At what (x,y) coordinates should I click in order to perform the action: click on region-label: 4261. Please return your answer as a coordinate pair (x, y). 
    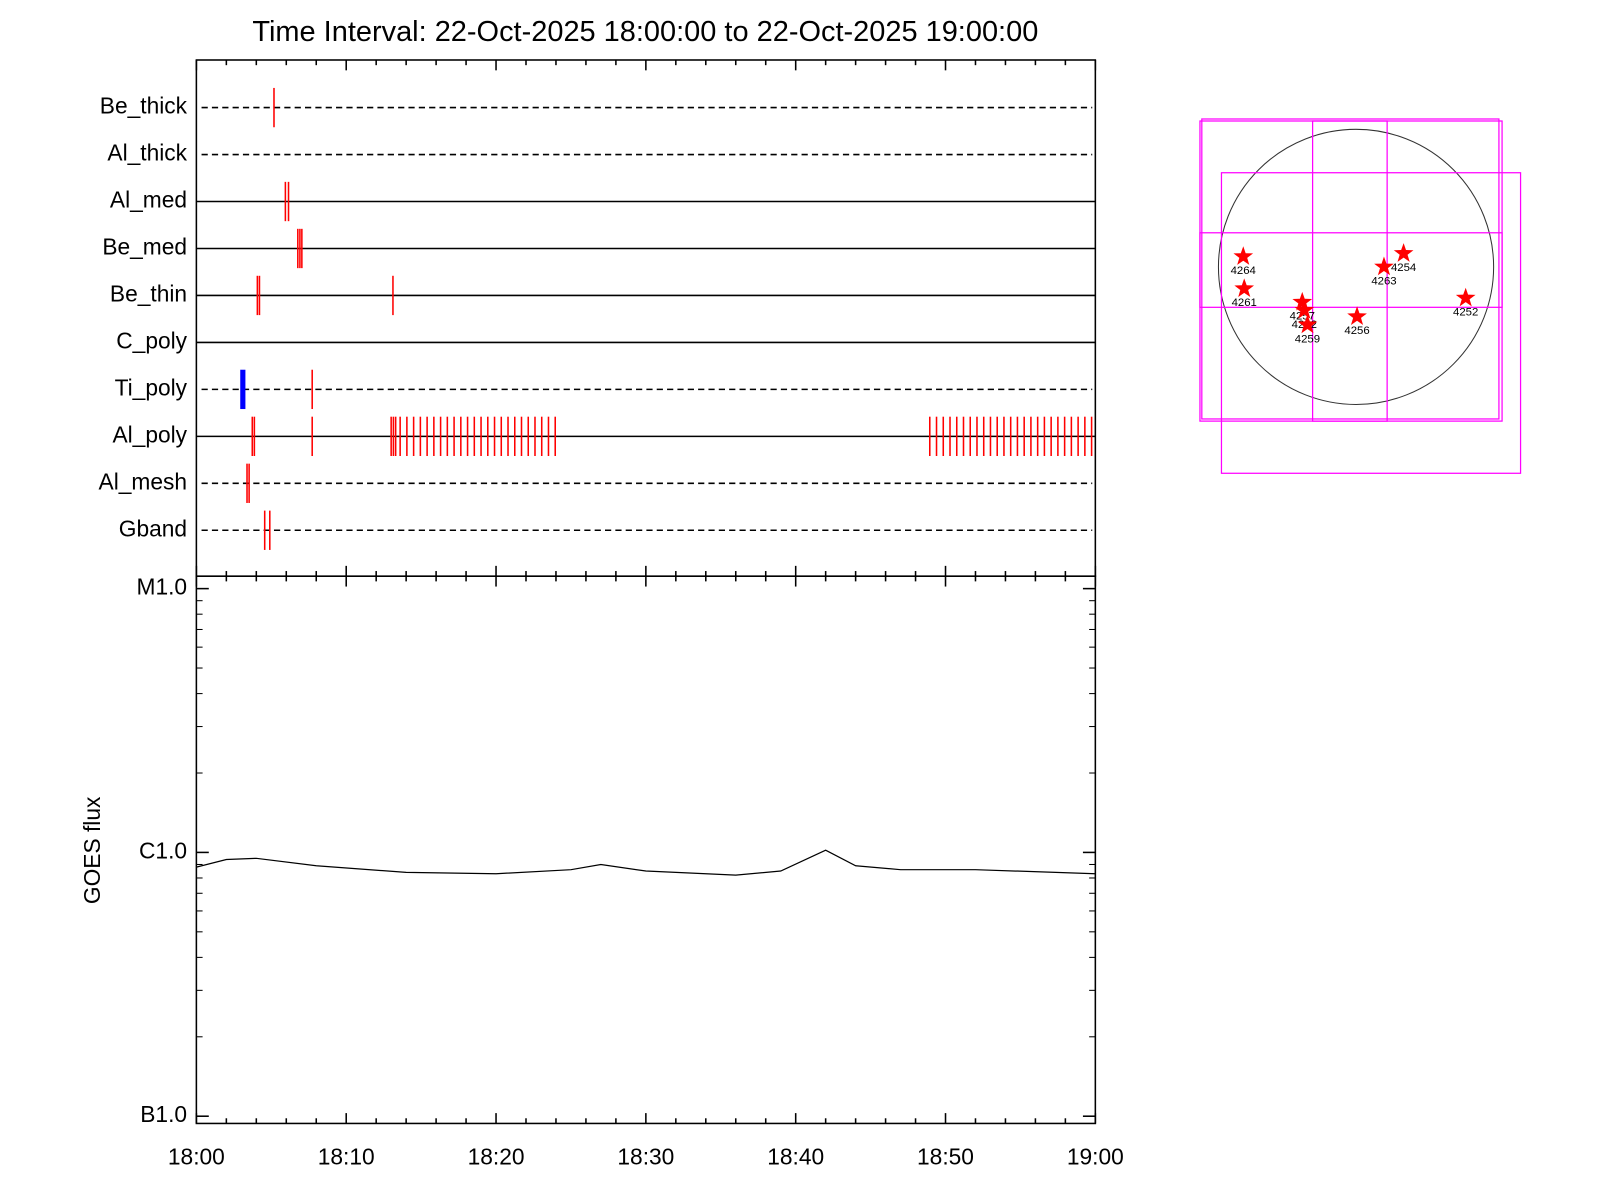
    Looking at the image, I should click on (1244, 303).